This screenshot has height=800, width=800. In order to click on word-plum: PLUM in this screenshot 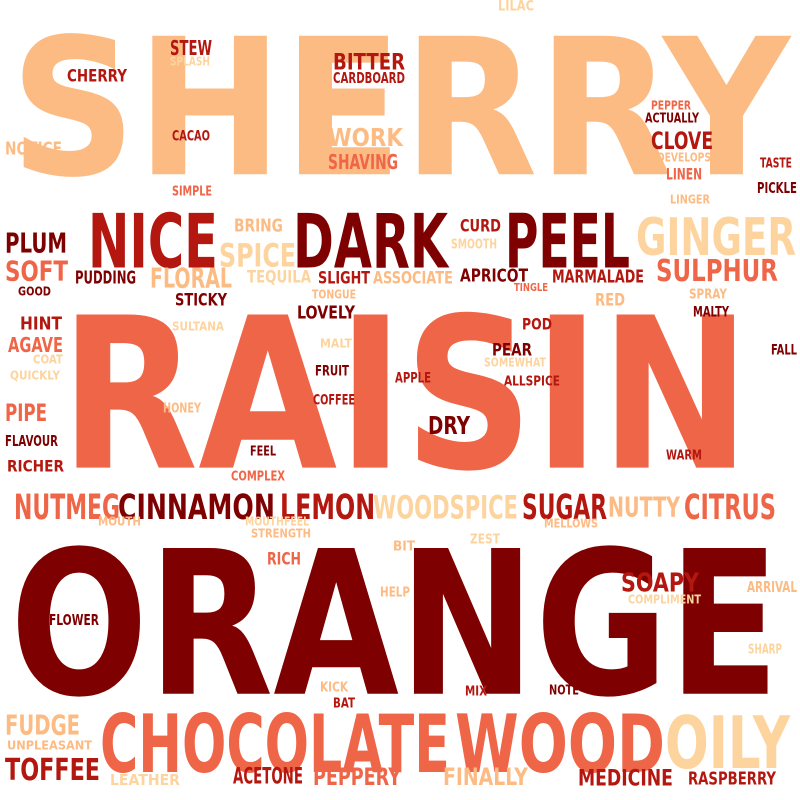, I will do `click(36, 243)`.